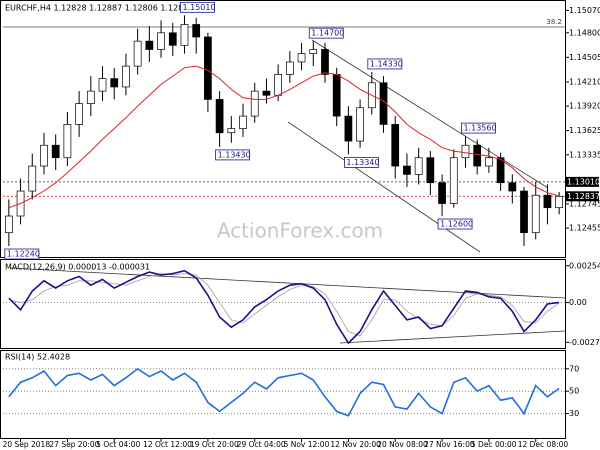 This screenshot has height=450, width=600. What do you see at coordinates (452, 337) in the screenshot?
I see `macd-trend-lower` at bounding box center [452, 337].